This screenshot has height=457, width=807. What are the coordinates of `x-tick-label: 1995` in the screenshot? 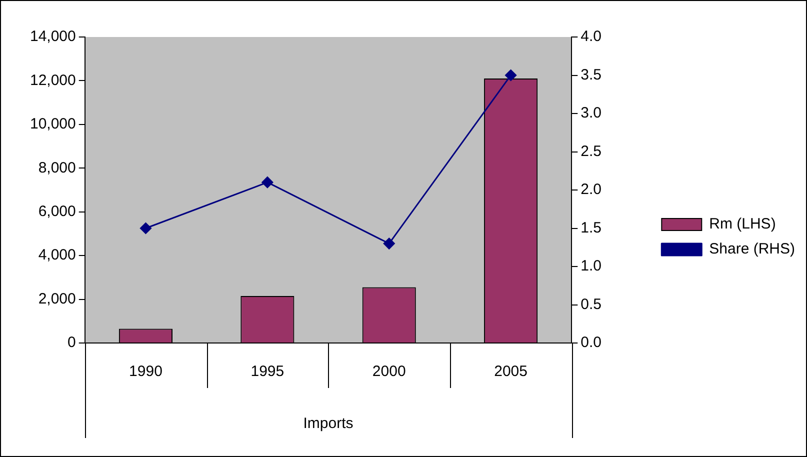 It's located at (267, 371).